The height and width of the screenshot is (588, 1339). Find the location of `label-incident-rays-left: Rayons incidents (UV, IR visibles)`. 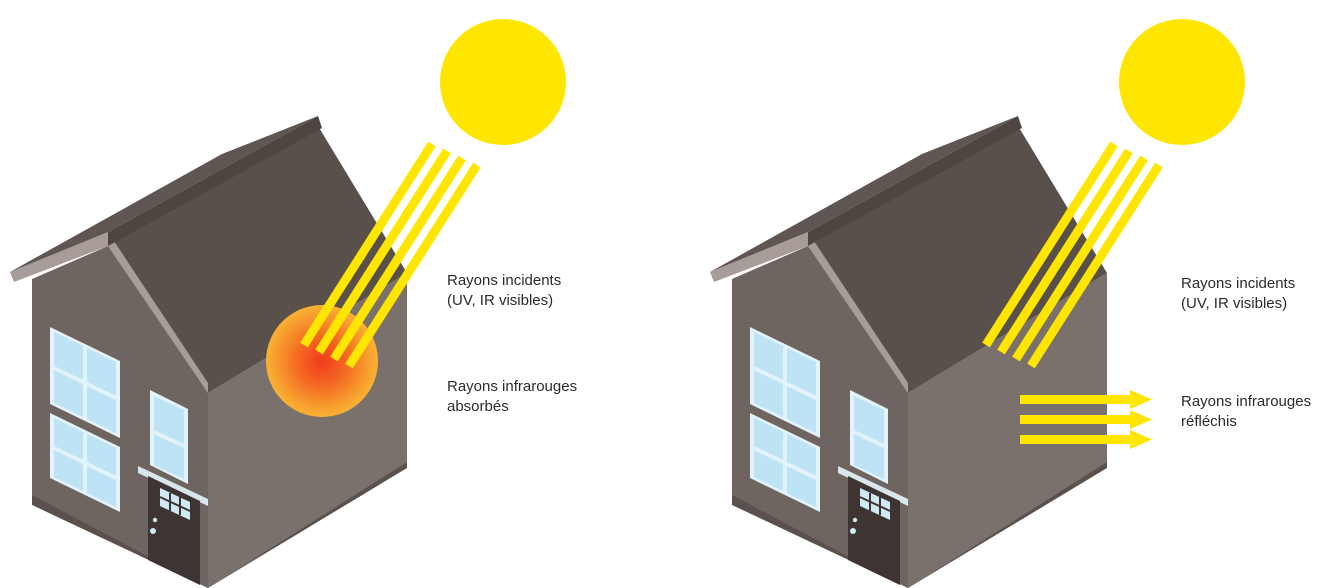

label-incident-rays-left: Rayons incidents (UV, IR visibles) is located at coordinates (504, 291).